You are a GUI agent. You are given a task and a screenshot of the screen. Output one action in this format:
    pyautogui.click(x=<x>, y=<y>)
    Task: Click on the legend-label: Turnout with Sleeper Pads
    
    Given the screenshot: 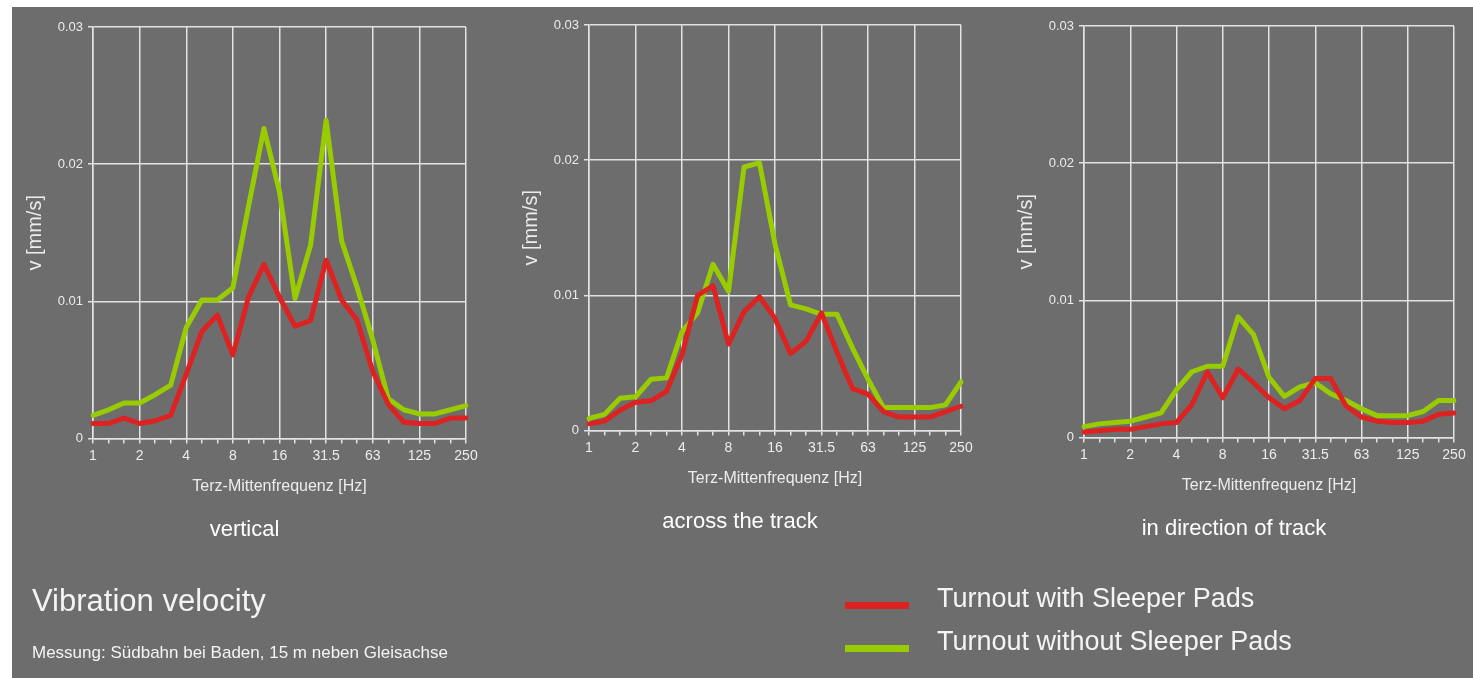 What is the action you would take?
    pyautogui.click(x=1096, y=598)
    